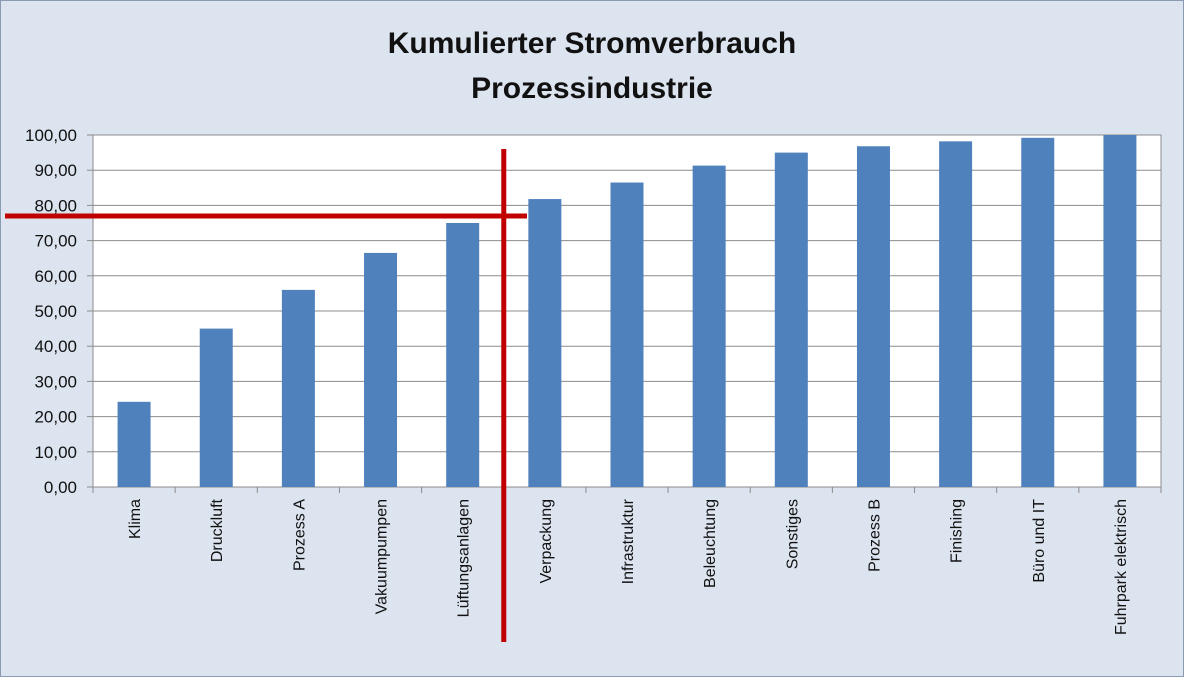  I want to click on x-tick-label: Beleuchtung, so click(710, 543).